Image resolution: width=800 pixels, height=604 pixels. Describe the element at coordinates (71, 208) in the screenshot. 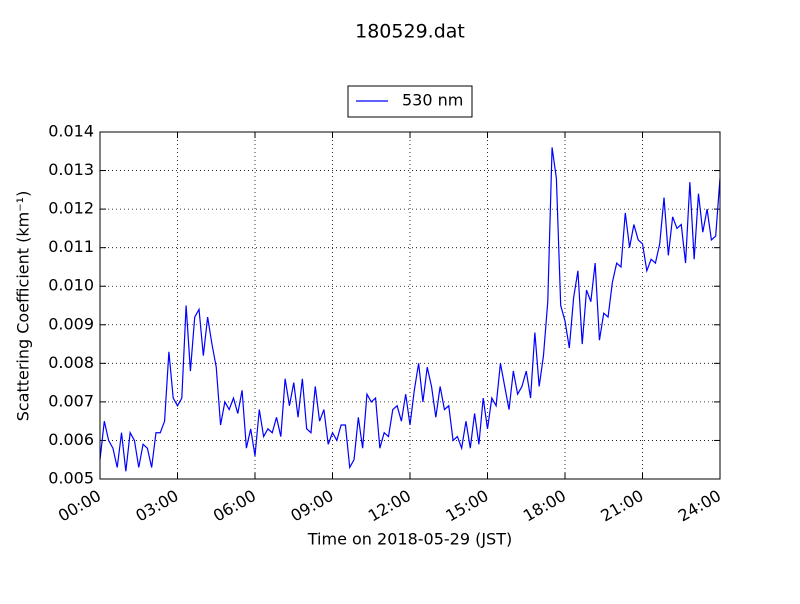

I see `y-tick-label: 0.012` at that location.